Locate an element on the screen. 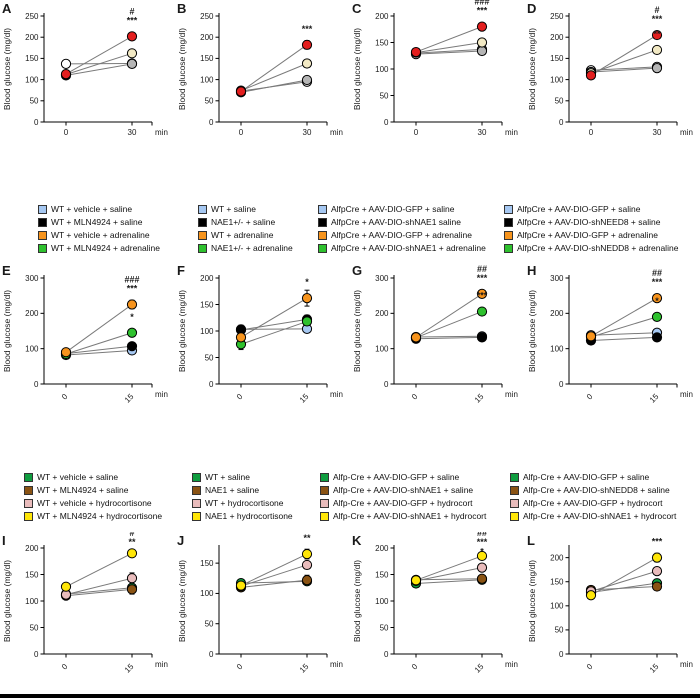 The width and height of the screenshot is (700, 698). legend-item: AlfpCre + AAV-DIO-GFP + adrenaline is located at coordinates (591, 235).